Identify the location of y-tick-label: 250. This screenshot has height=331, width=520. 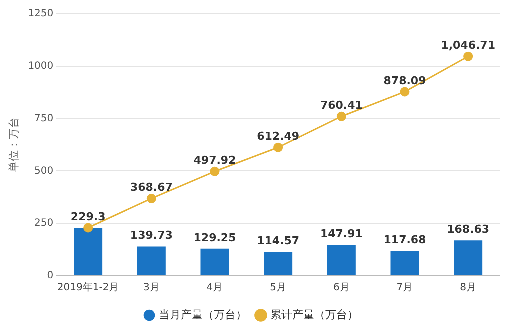
(44, 224).